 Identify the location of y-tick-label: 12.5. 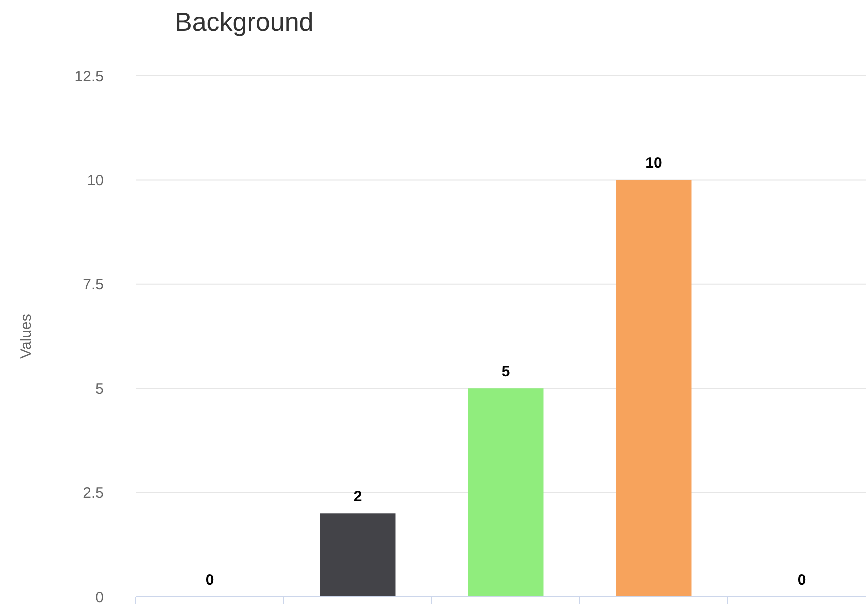
(89, 77).